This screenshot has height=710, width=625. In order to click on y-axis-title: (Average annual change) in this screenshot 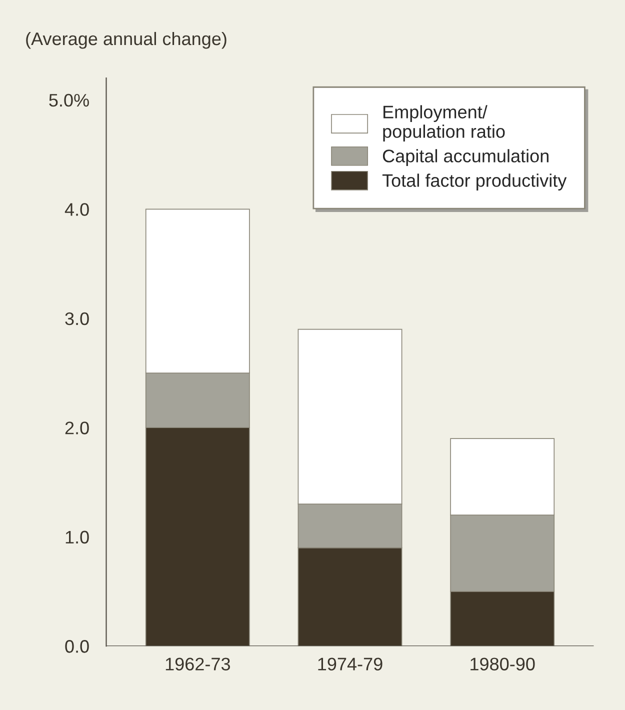, I will do `click(126, 40)`.